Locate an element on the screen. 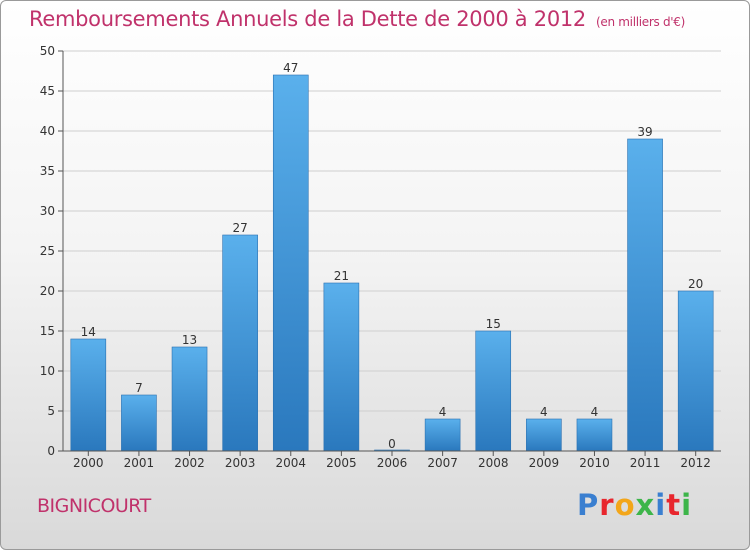  x-tick-label: 2007 is located at coordinates (442, 463).